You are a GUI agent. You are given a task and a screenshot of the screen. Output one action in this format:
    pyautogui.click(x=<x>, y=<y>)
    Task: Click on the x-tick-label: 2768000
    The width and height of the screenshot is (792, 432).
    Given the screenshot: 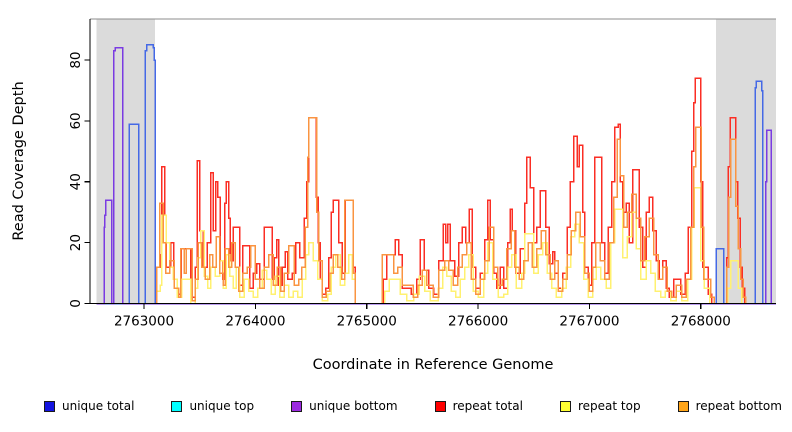 What is the action you would take?
    pyautogui.click(x=701, y=322)
    